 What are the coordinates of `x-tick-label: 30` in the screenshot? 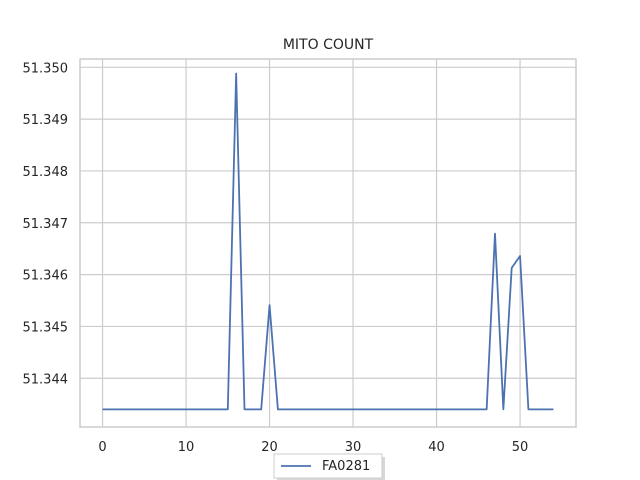 It's located at (353, 447).